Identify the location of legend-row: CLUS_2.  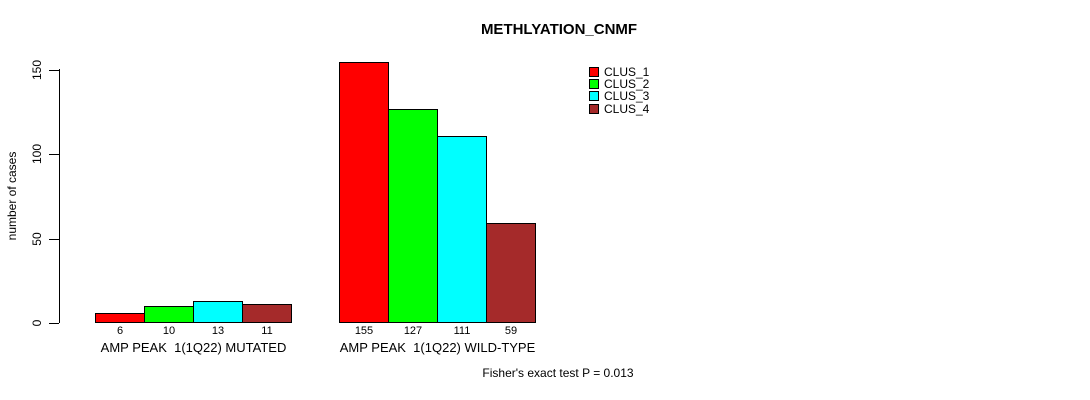
(619, 84).